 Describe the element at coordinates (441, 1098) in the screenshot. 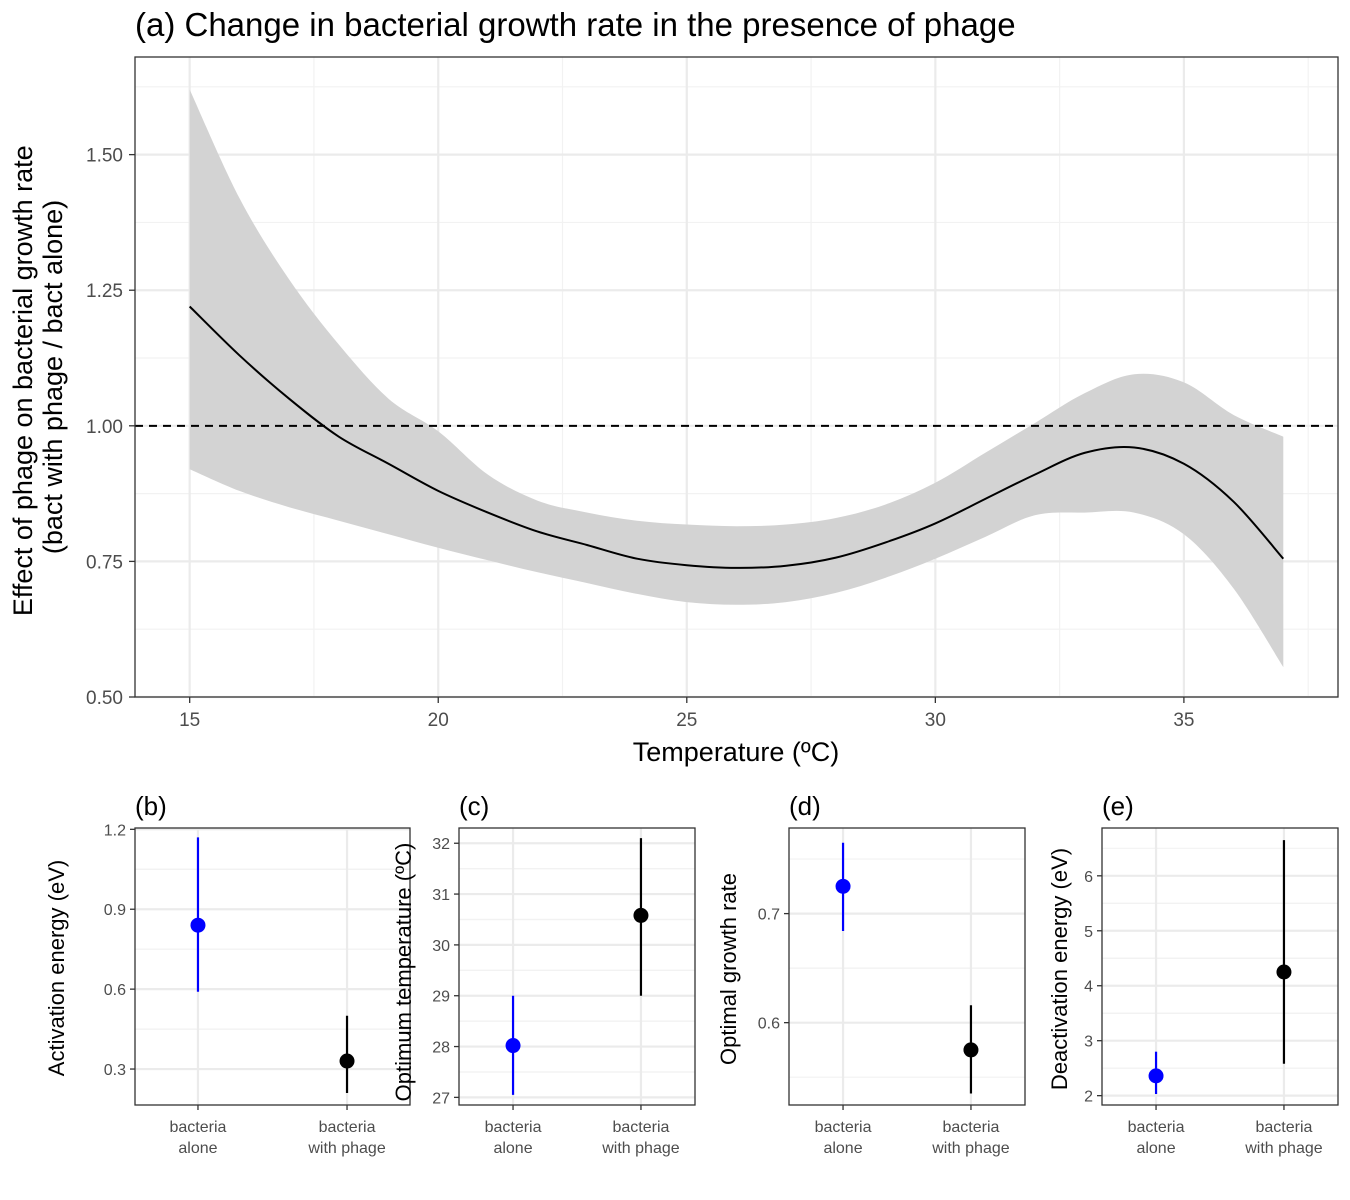

I see `y-tick-label: 27` at that location.